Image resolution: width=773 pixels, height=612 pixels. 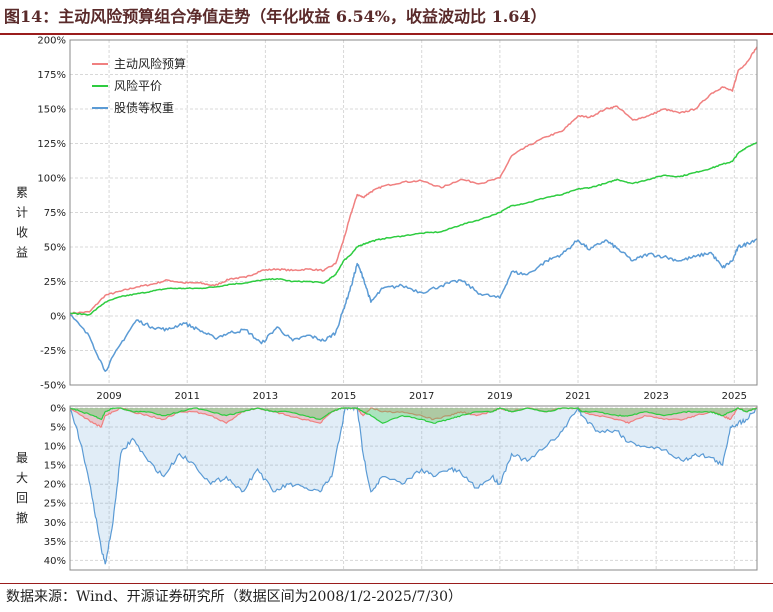 What do you see at coordinates (144, 108) in the screenshot?
I see `legend-label: 股债等权重` at bounding box center [144, 108].